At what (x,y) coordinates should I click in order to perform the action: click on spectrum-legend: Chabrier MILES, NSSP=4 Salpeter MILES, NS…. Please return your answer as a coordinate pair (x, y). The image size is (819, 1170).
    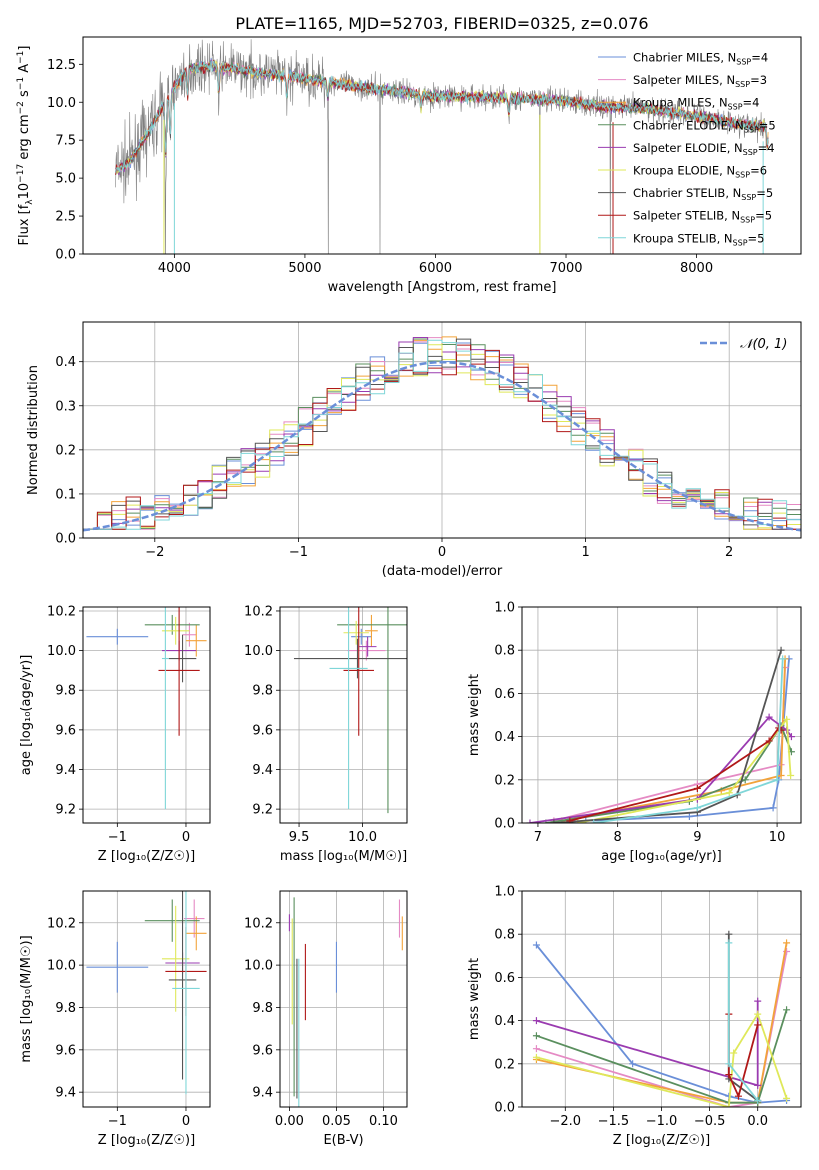
    Looking at the image, I should click on (687, 149).